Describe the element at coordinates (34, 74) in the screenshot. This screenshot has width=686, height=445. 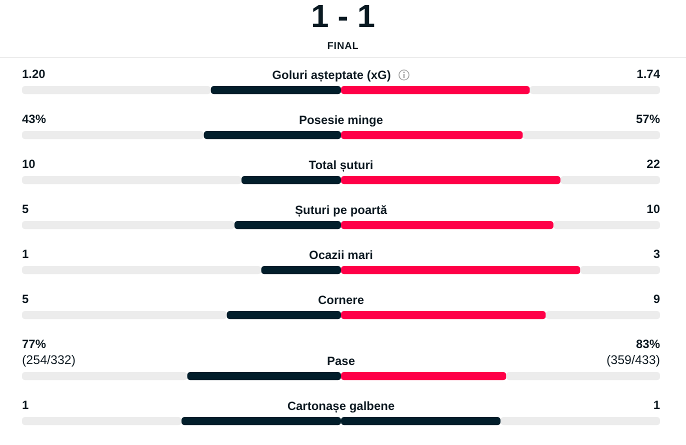
I see `annotation: 1.20` at that location.